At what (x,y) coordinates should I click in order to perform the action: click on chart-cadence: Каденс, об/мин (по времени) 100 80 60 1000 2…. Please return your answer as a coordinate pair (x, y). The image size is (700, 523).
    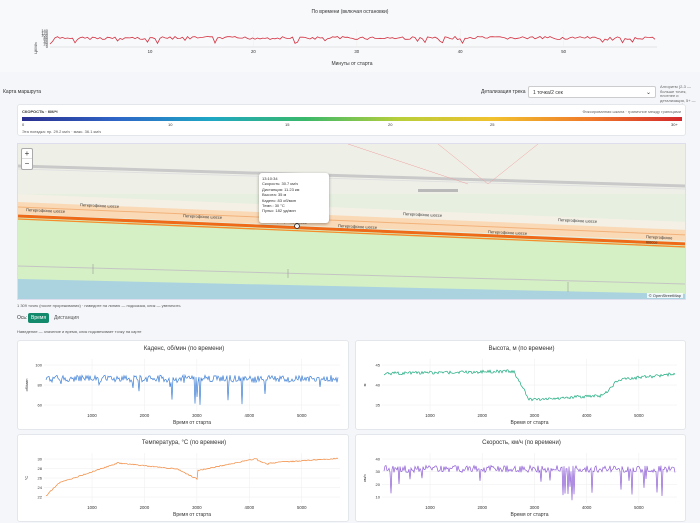
    Looking at the image, I should click on (183, 385).